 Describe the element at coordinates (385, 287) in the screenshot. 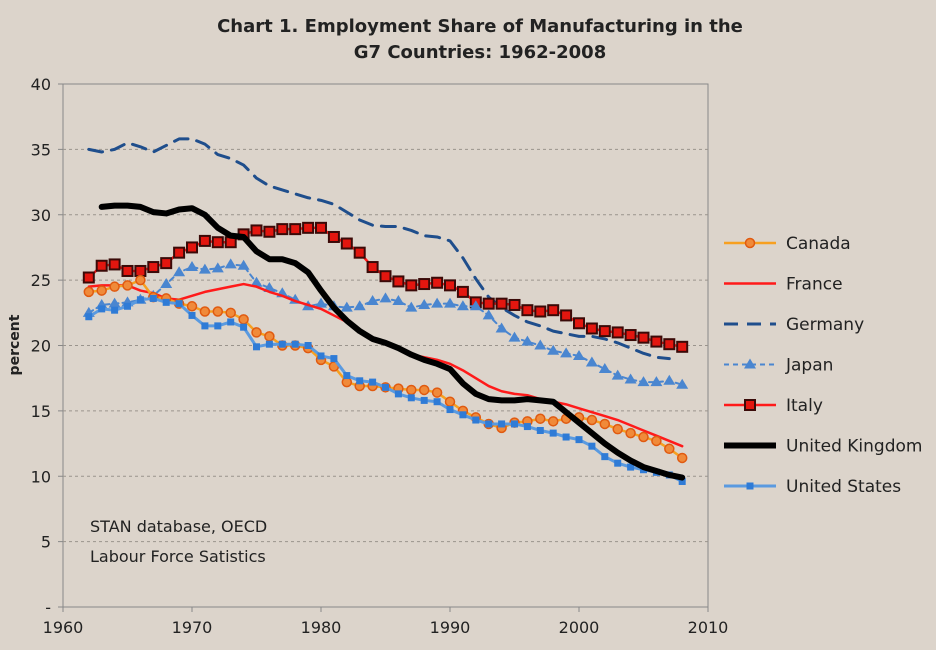

I see `series-italy` at that location.